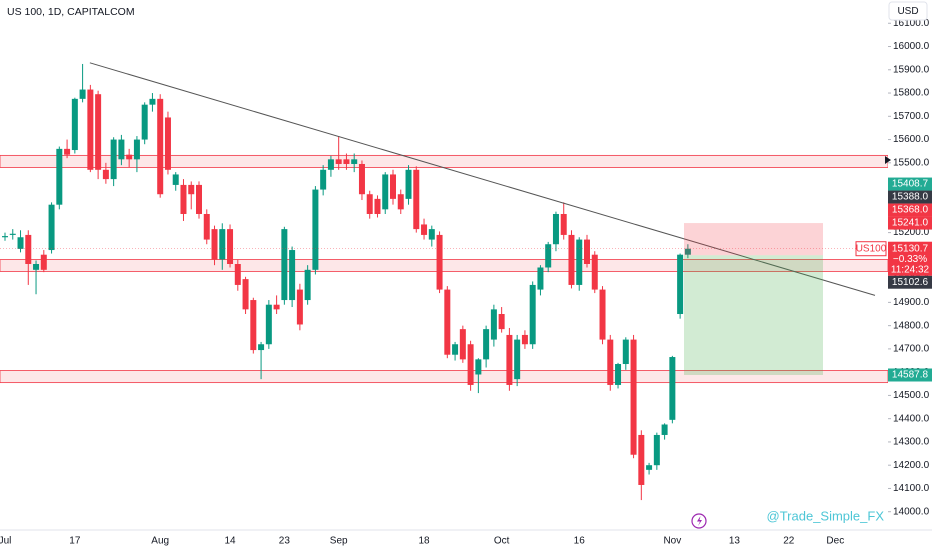  Describe the element at coordinates (911, 349) in the screenshot. I see `y-tick-label: 14700.0` at that location.